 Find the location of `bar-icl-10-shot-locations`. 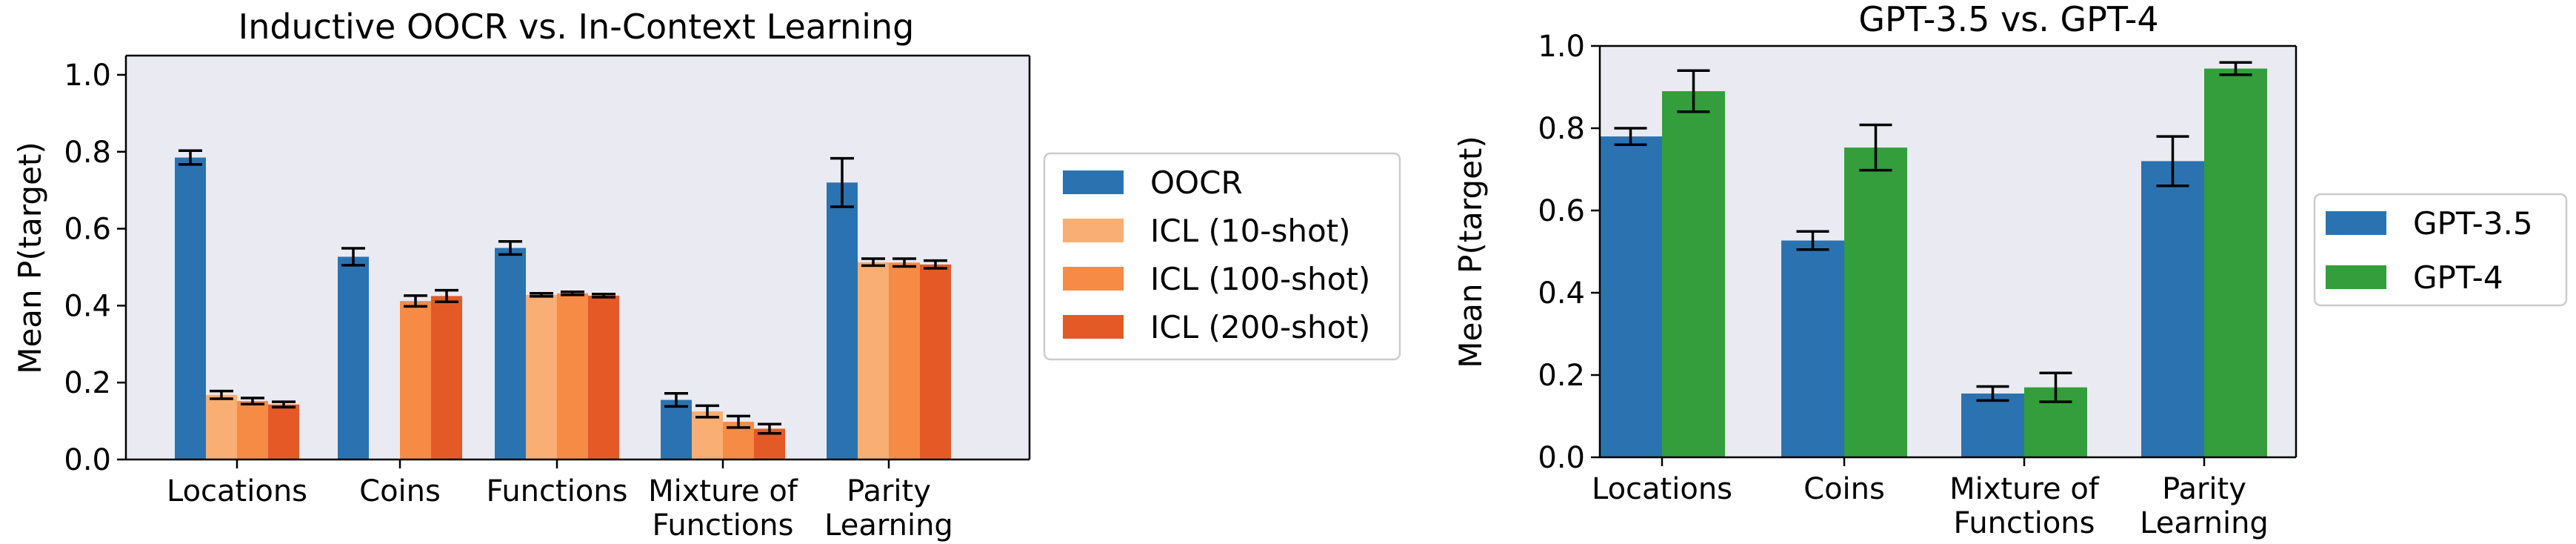

bar-icl-10-shot-locations is located at coordinates (221, 427).